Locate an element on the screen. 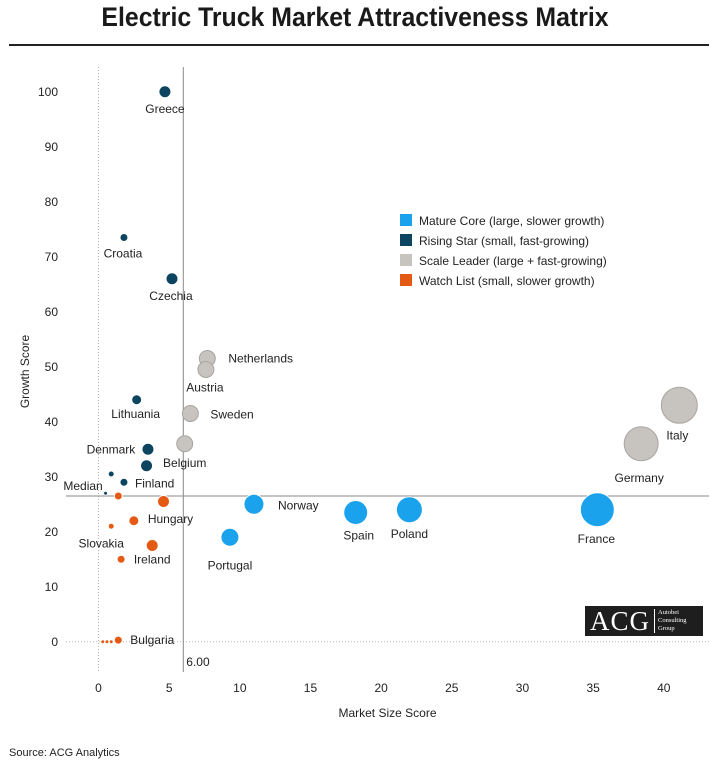 This screenshot has width=710, height=767. x-tick-label: 5 is located at coordinates (169, 688).